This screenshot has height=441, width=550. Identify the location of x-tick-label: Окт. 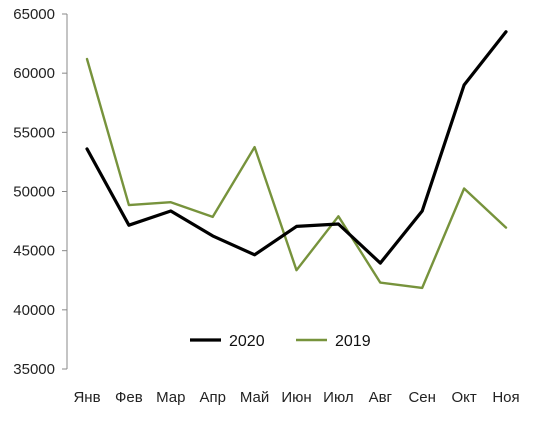
(463, 397).